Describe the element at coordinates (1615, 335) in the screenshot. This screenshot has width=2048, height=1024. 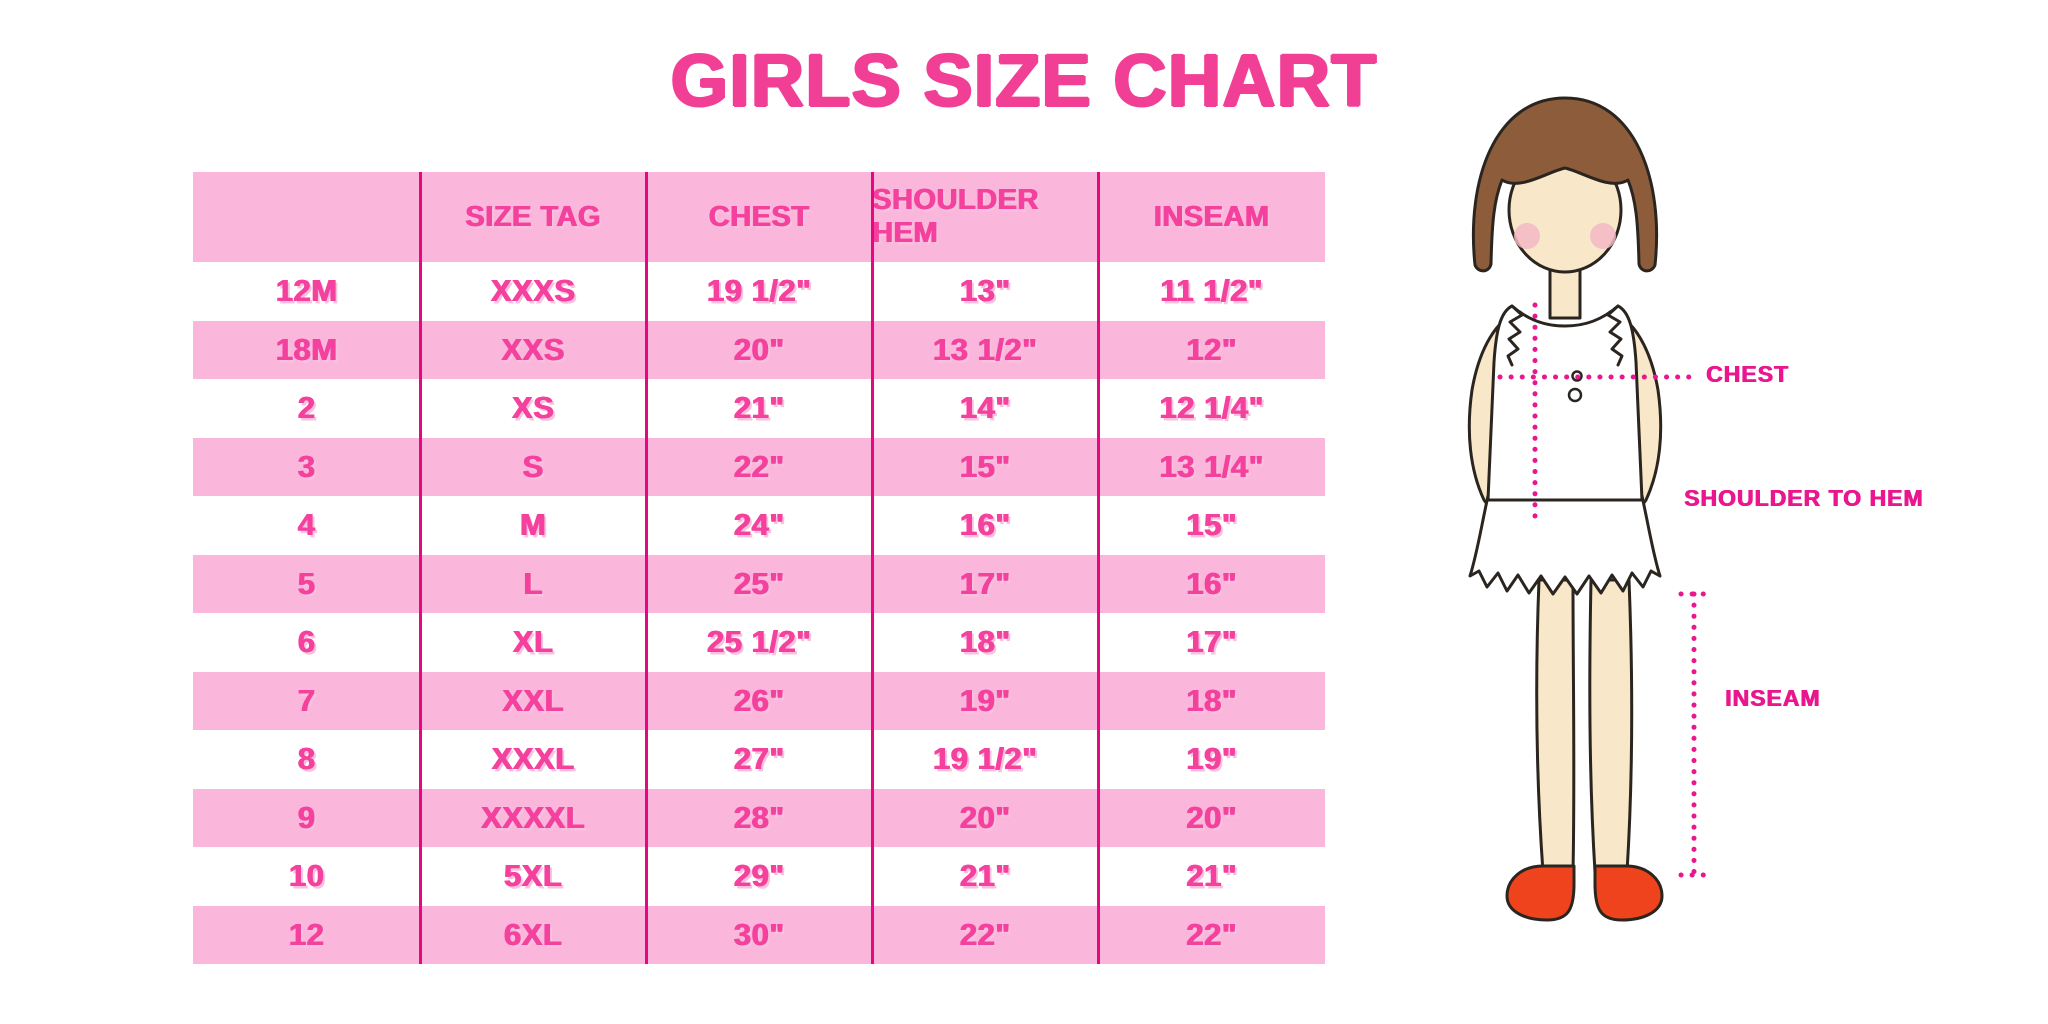
I see `girl-ruffle-right` at that location.